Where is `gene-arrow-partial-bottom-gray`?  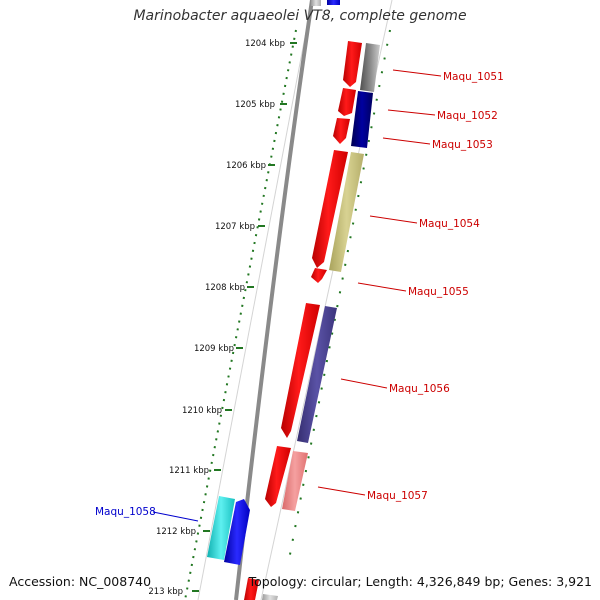 gene-arrow-partial-bottom-gray is located at coordinates (270, 597).